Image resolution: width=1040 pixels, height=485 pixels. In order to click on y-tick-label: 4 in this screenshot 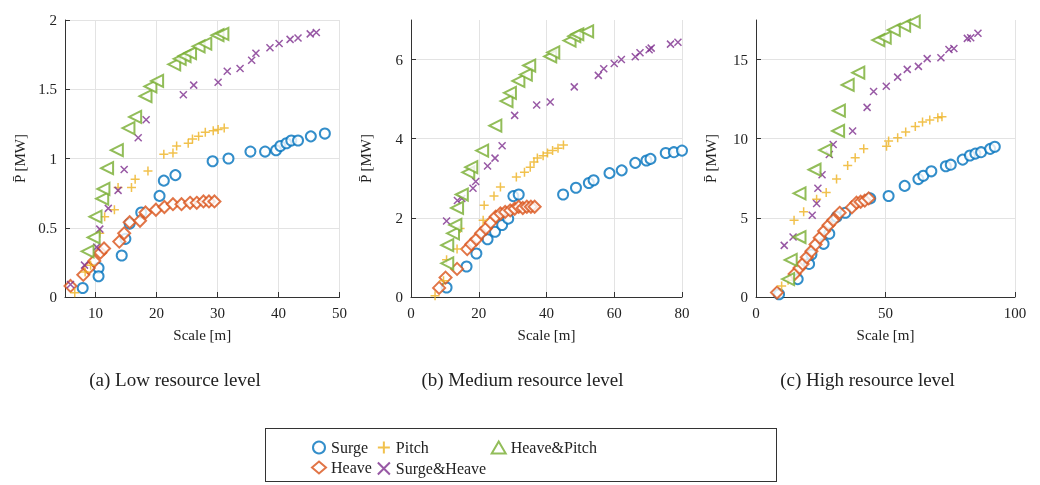, I will do `click(399, 138)`.